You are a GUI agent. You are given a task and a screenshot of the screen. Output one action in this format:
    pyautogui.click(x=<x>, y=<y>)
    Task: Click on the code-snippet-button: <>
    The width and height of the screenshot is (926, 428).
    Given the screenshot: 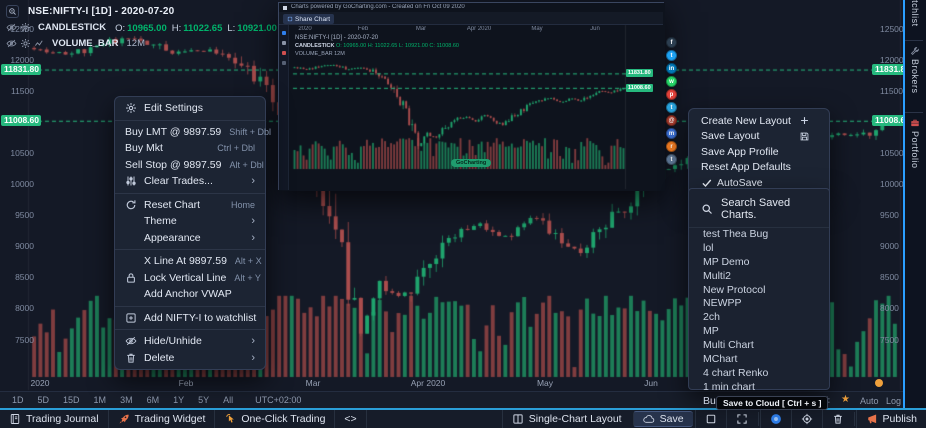 What is the action you would take?
    pyautogui.click(x=351, y=419)
    